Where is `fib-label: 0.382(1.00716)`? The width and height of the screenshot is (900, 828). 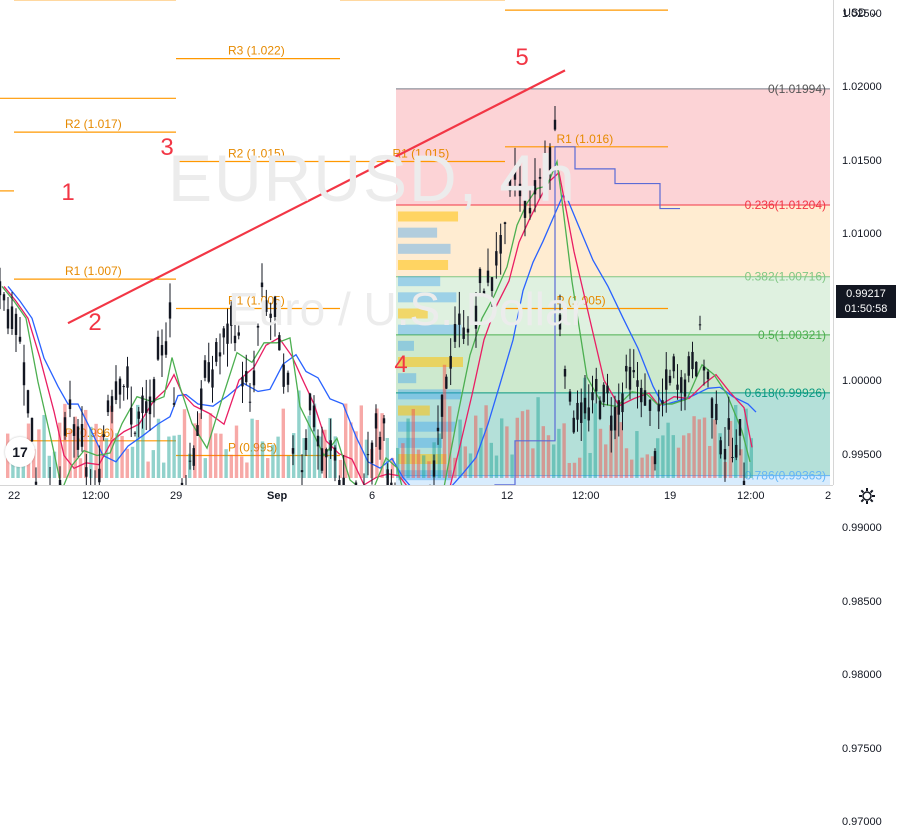 fib-label: 0.382(1.00716) is located at coordinates (785, 277).